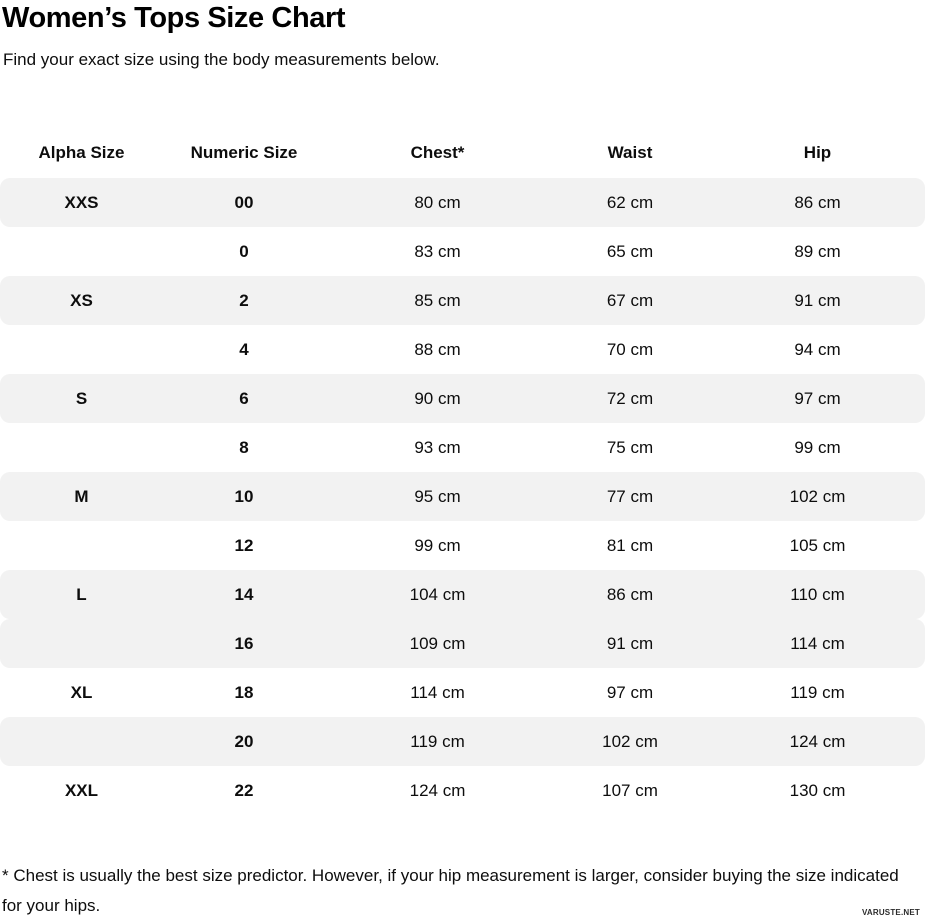 The width and height of the screenshot is (925, 920). What do you see at coordinates (244, 152) in the screenshot?
I see `column-header-numeric-size: Numeric Size` at bounding box center [244, 152].